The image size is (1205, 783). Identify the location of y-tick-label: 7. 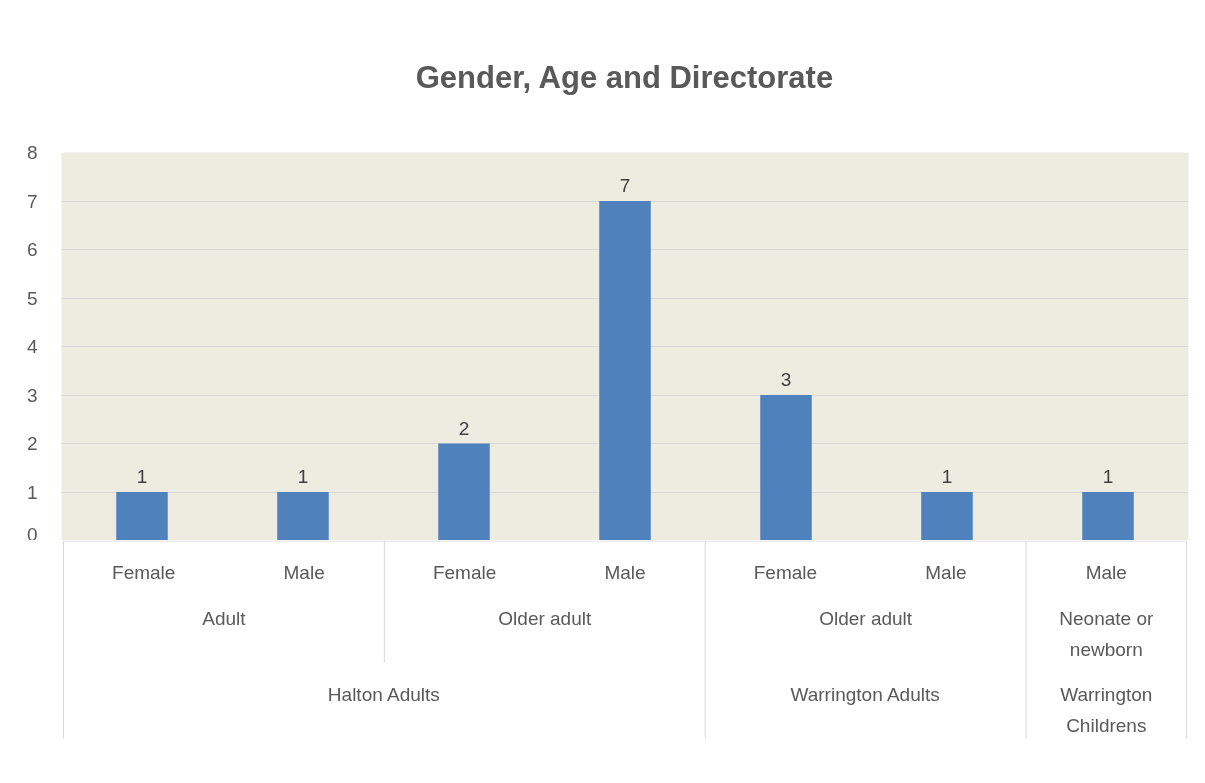
(32, 201).